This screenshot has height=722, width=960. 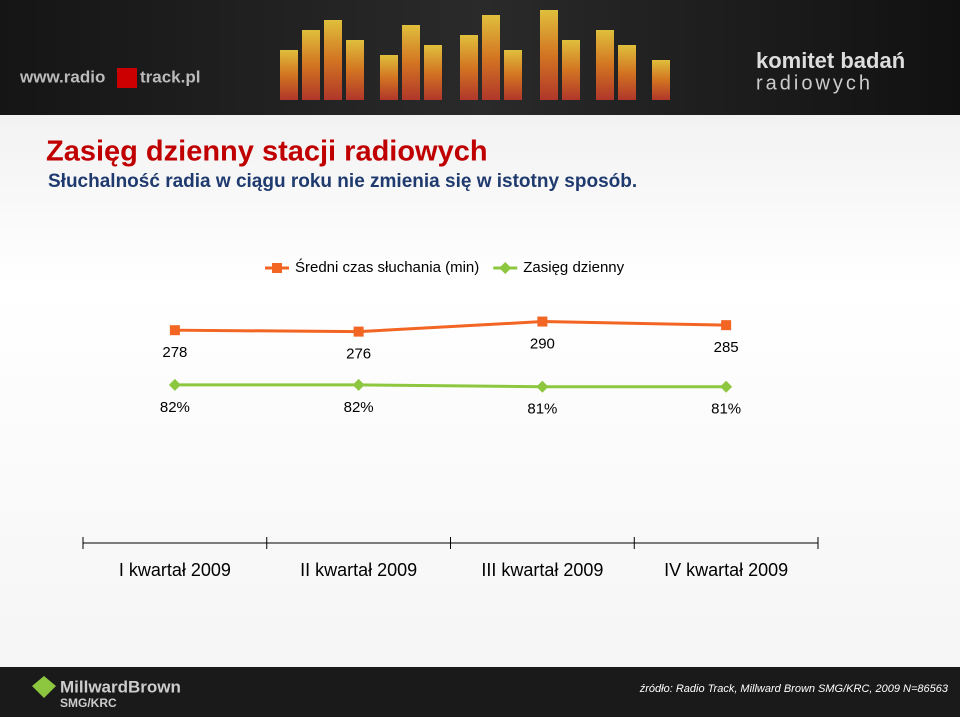 I want to click on logo-square, so click(x=127, y=78).